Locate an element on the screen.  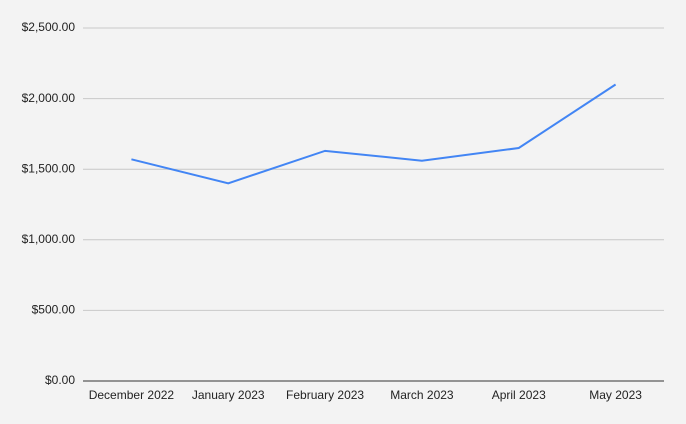
y-tick-label: $2,000.00 is located at coordinates (49, 98).